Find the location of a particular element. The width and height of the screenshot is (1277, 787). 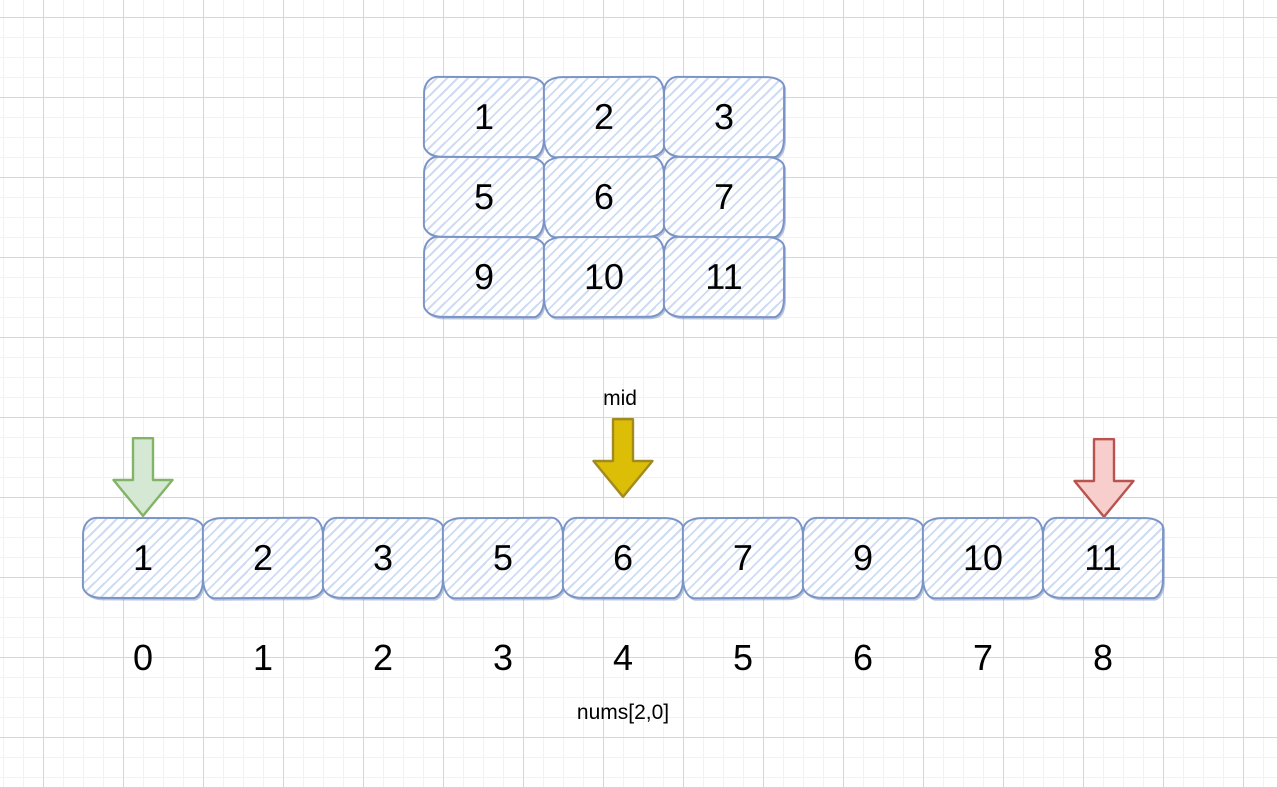

high-arrow-shape is located at coordinates (1104, 478).